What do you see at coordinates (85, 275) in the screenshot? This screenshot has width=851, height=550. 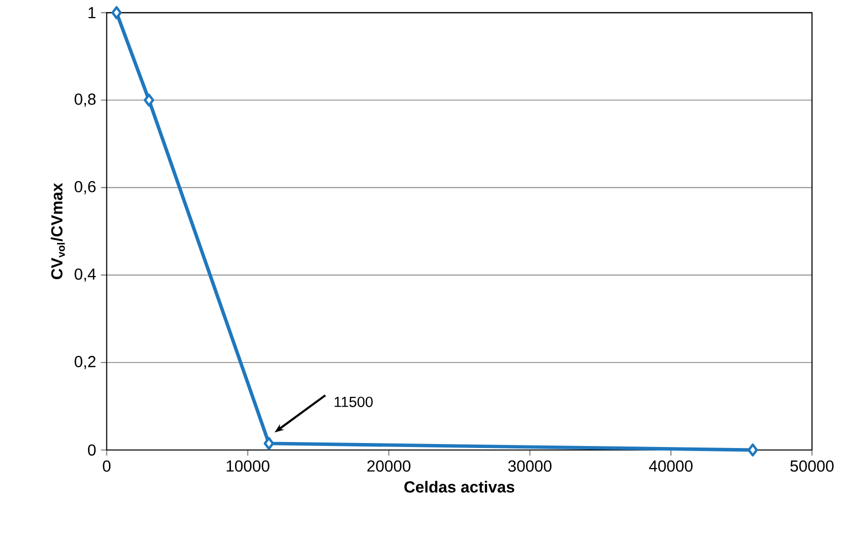 I see `y-tick-label: 0,4` at bounding box center [85, 275].